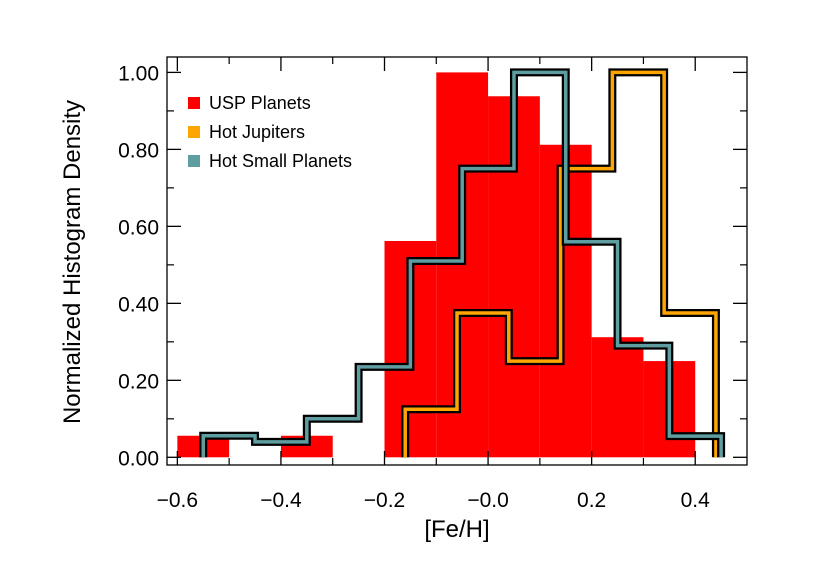 The width and height of the screenshot is (830, 581). Describe the element at coordinates (177, 500) in the screenshot. I see `x-tick-label: −0.6` at that location.